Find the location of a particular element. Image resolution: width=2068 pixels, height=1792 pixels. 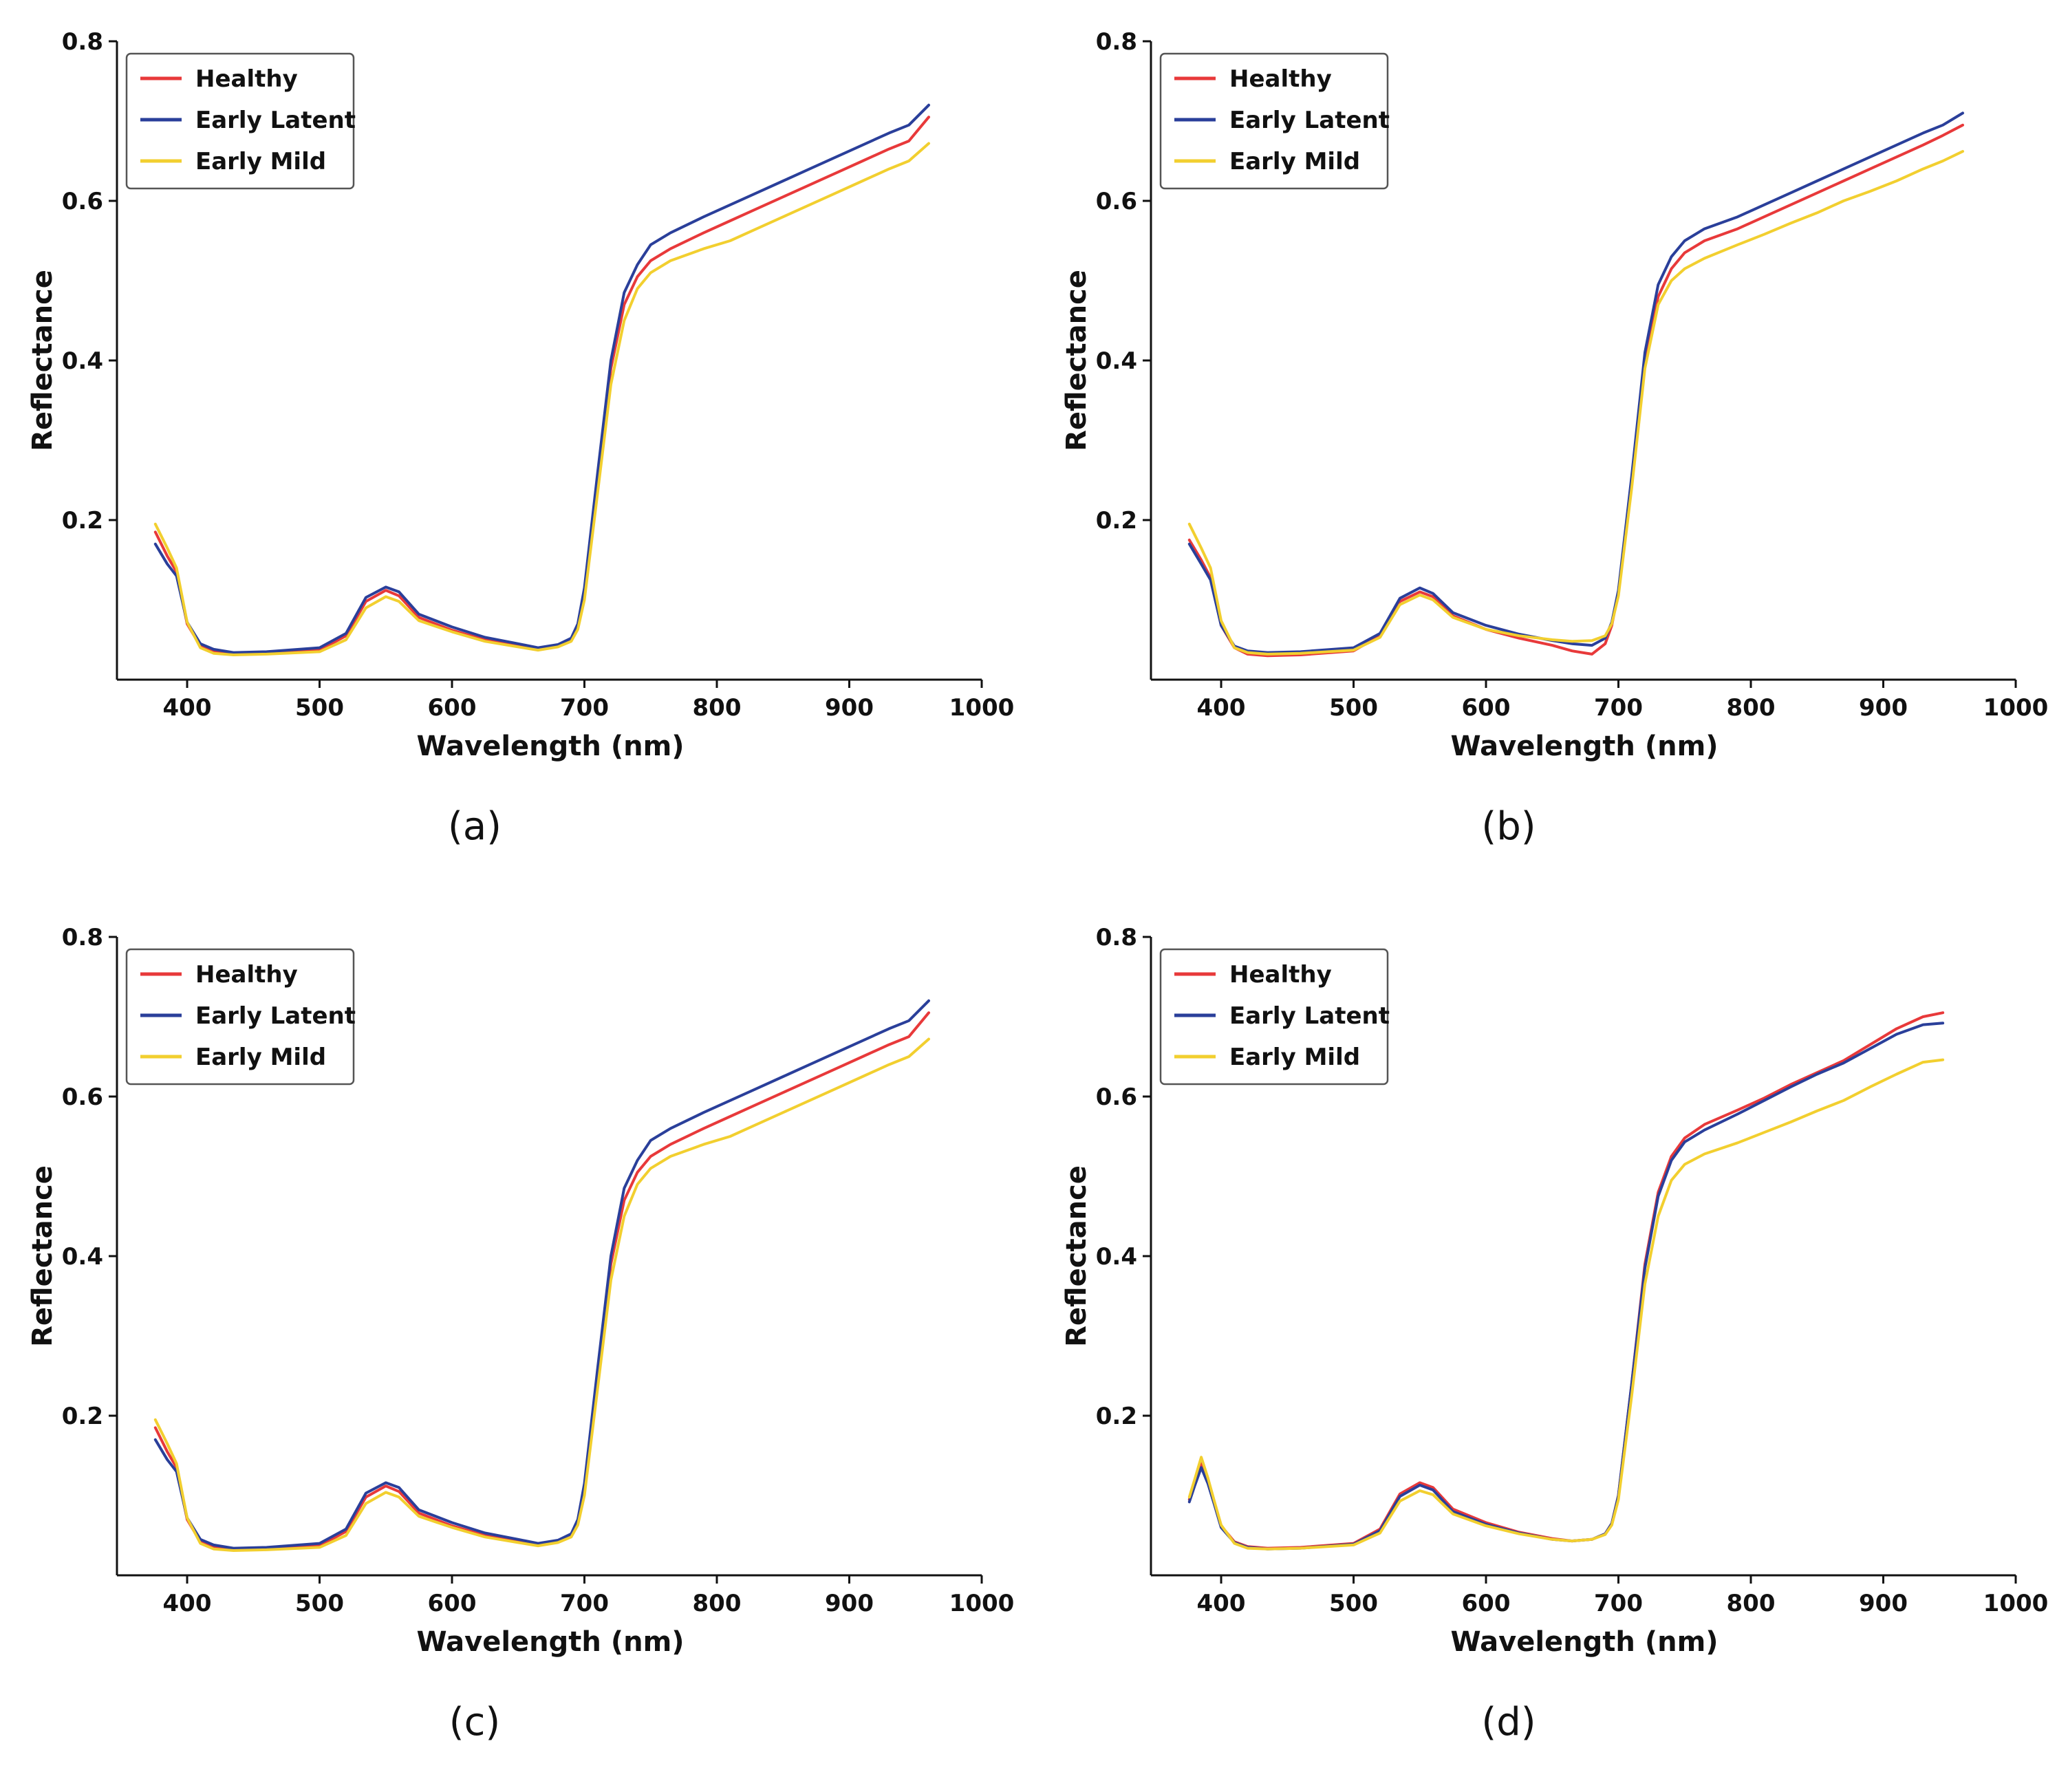

panel-label: (d) is located at coordinates (1509, 1723).